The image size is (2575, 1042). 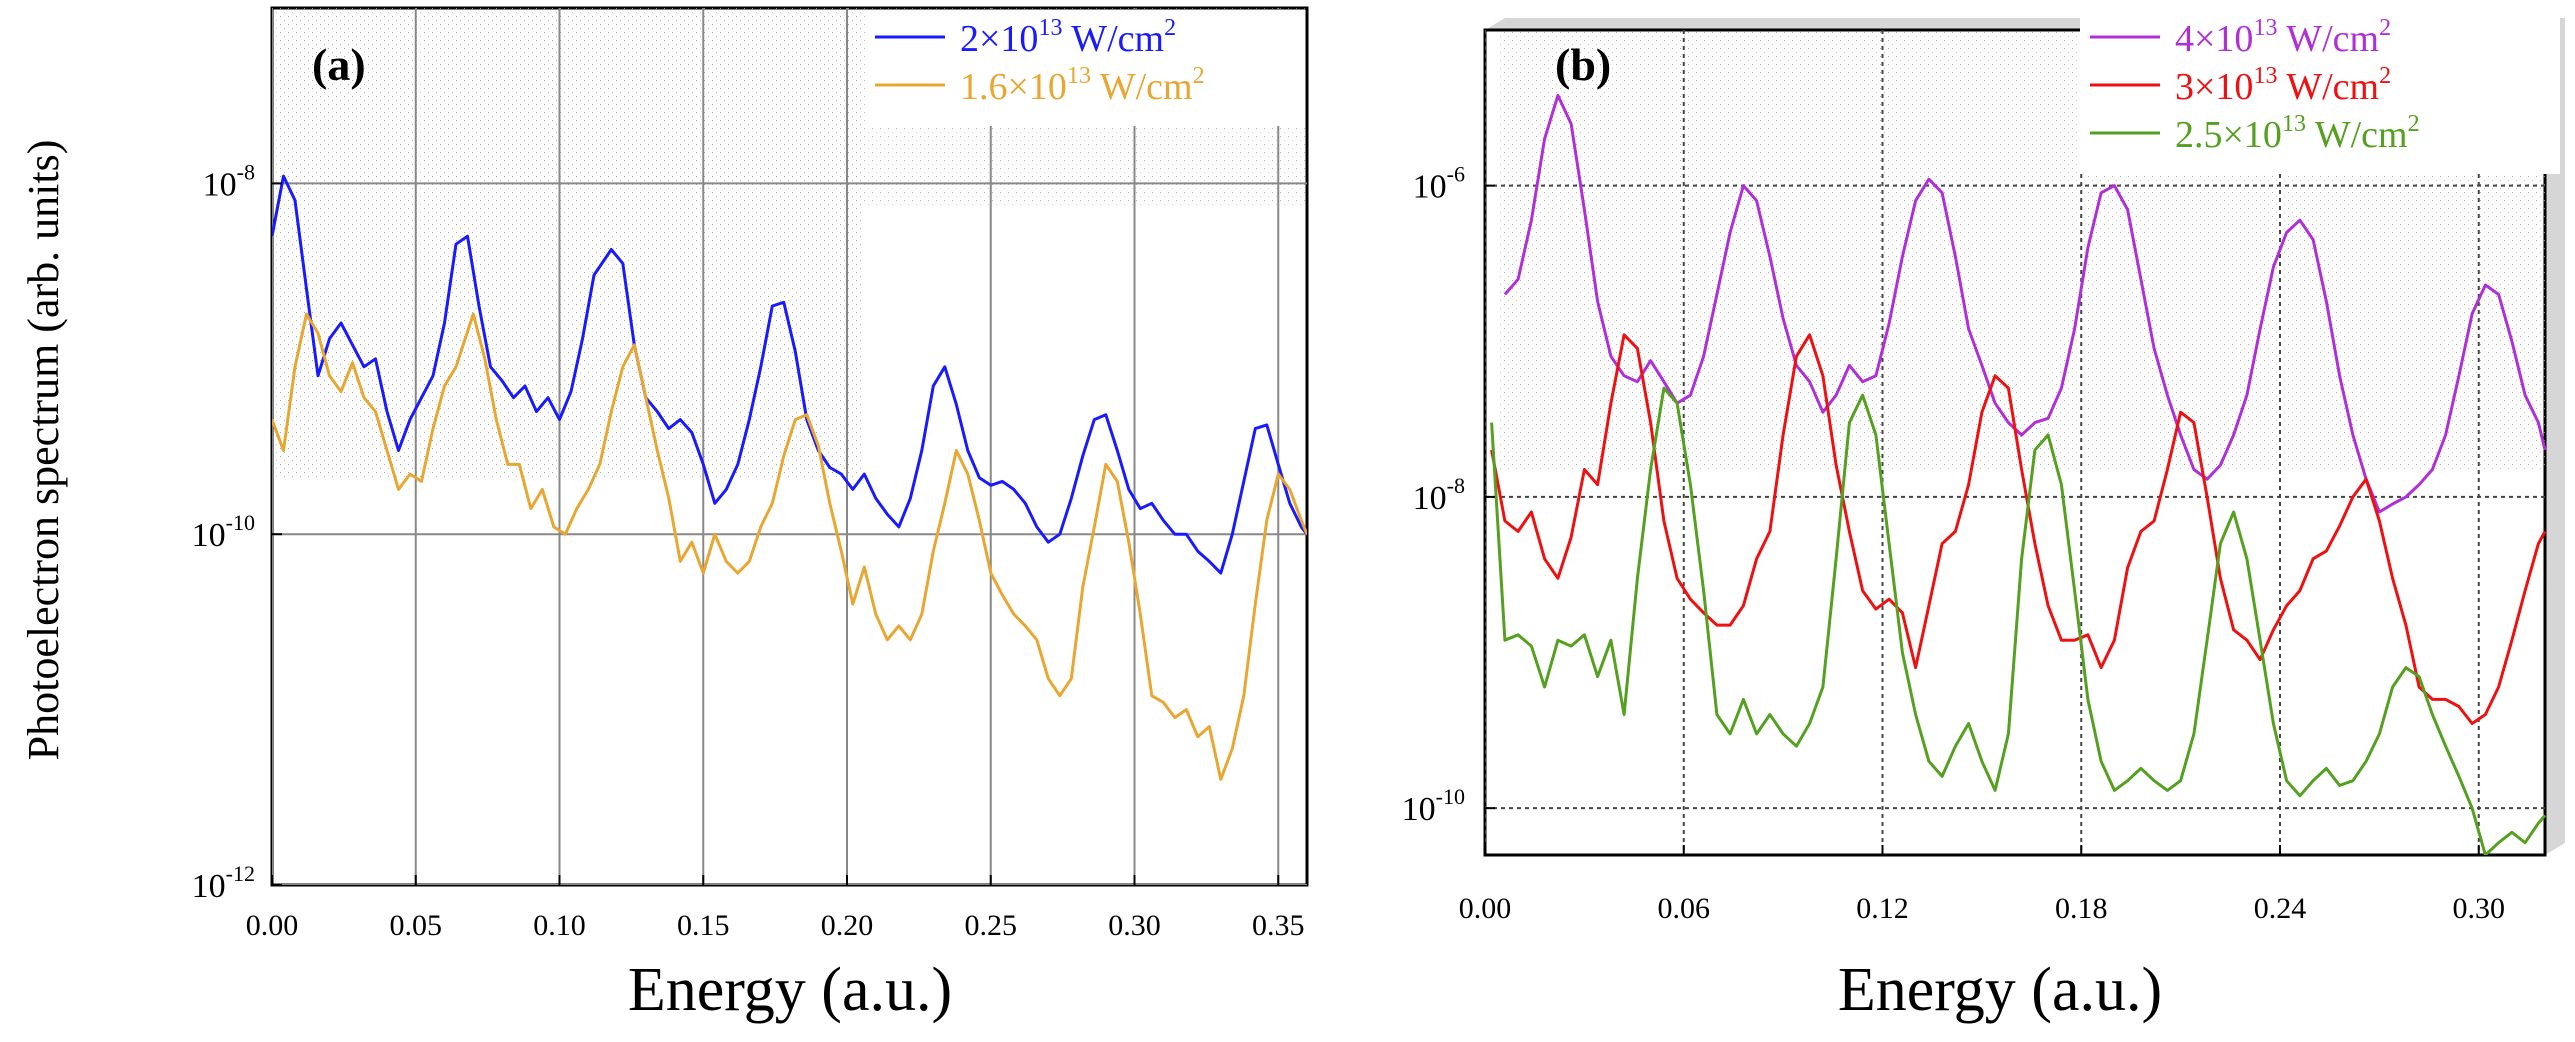 What do you see at coordinates (1082, 85) in the screenshot?
I see `legend-label: 1.6×1013 W/cm2` at bounding box center [1082, 85].